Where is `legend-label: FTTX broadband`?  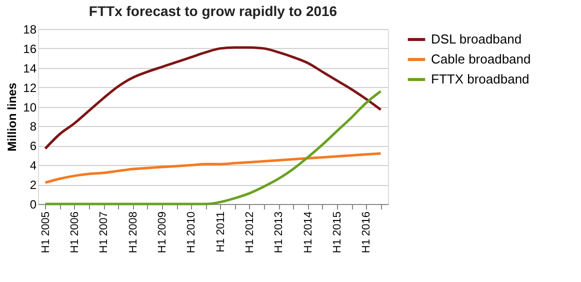 legend-label: FTTX broadband is located at coordinates (480, 79).